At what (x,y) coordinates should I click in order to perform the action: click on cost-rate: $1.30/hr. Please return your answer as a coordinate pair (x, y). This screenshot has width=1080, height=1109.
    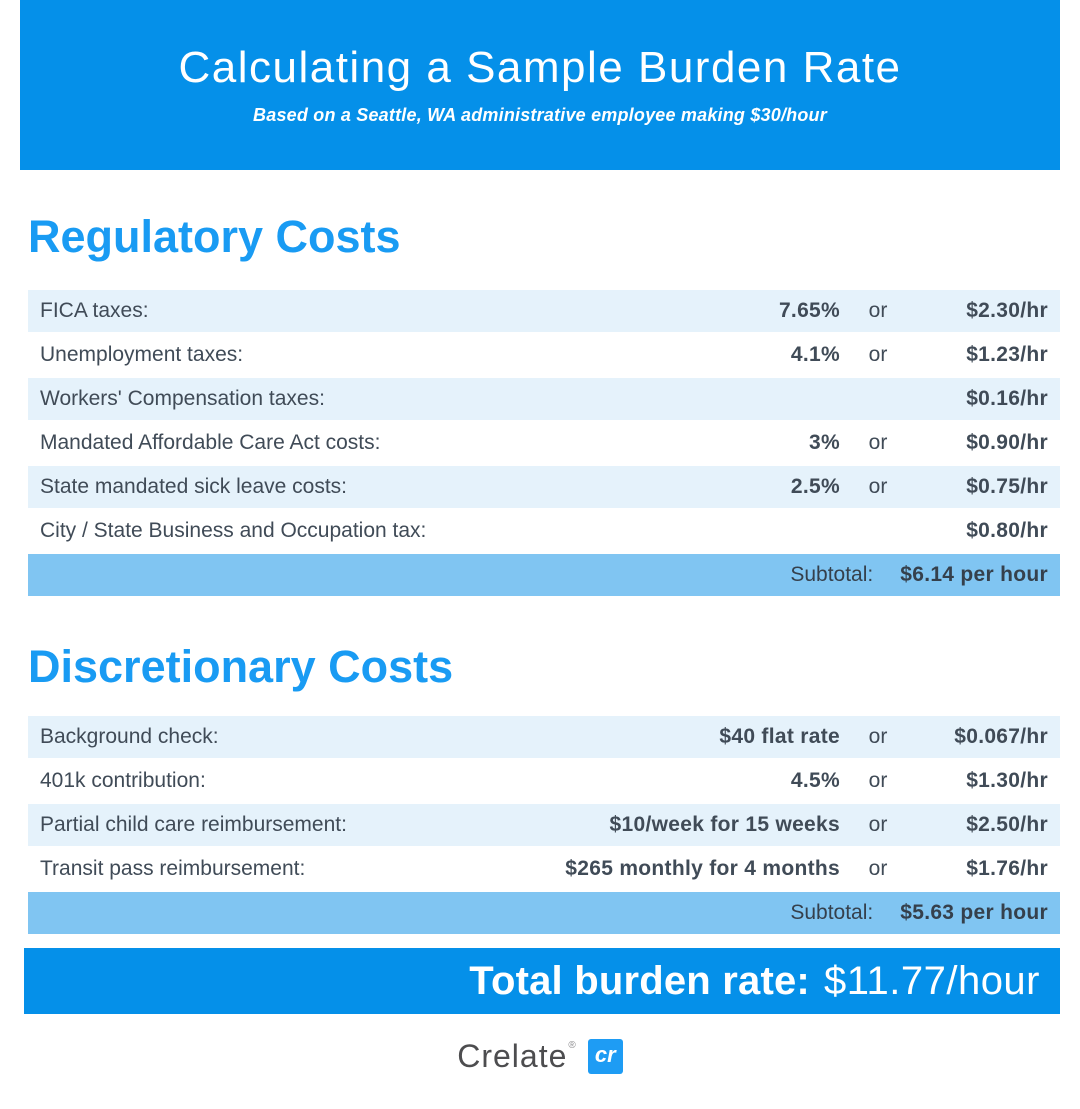
    Looking at the image, I should click on (1007, 780).